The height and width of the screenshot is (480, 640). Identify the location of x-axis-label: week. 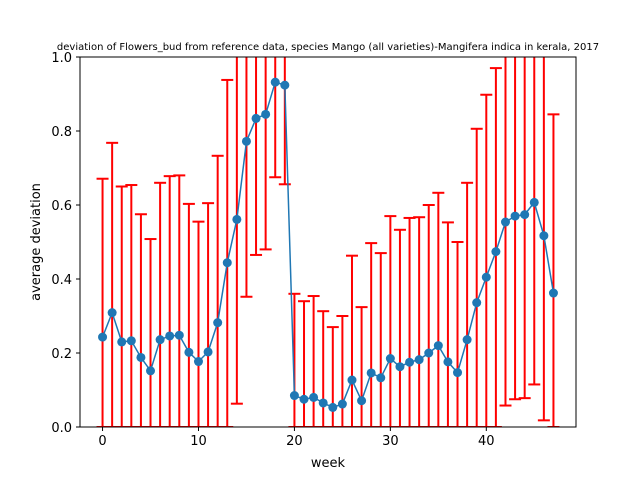
(328, 463).